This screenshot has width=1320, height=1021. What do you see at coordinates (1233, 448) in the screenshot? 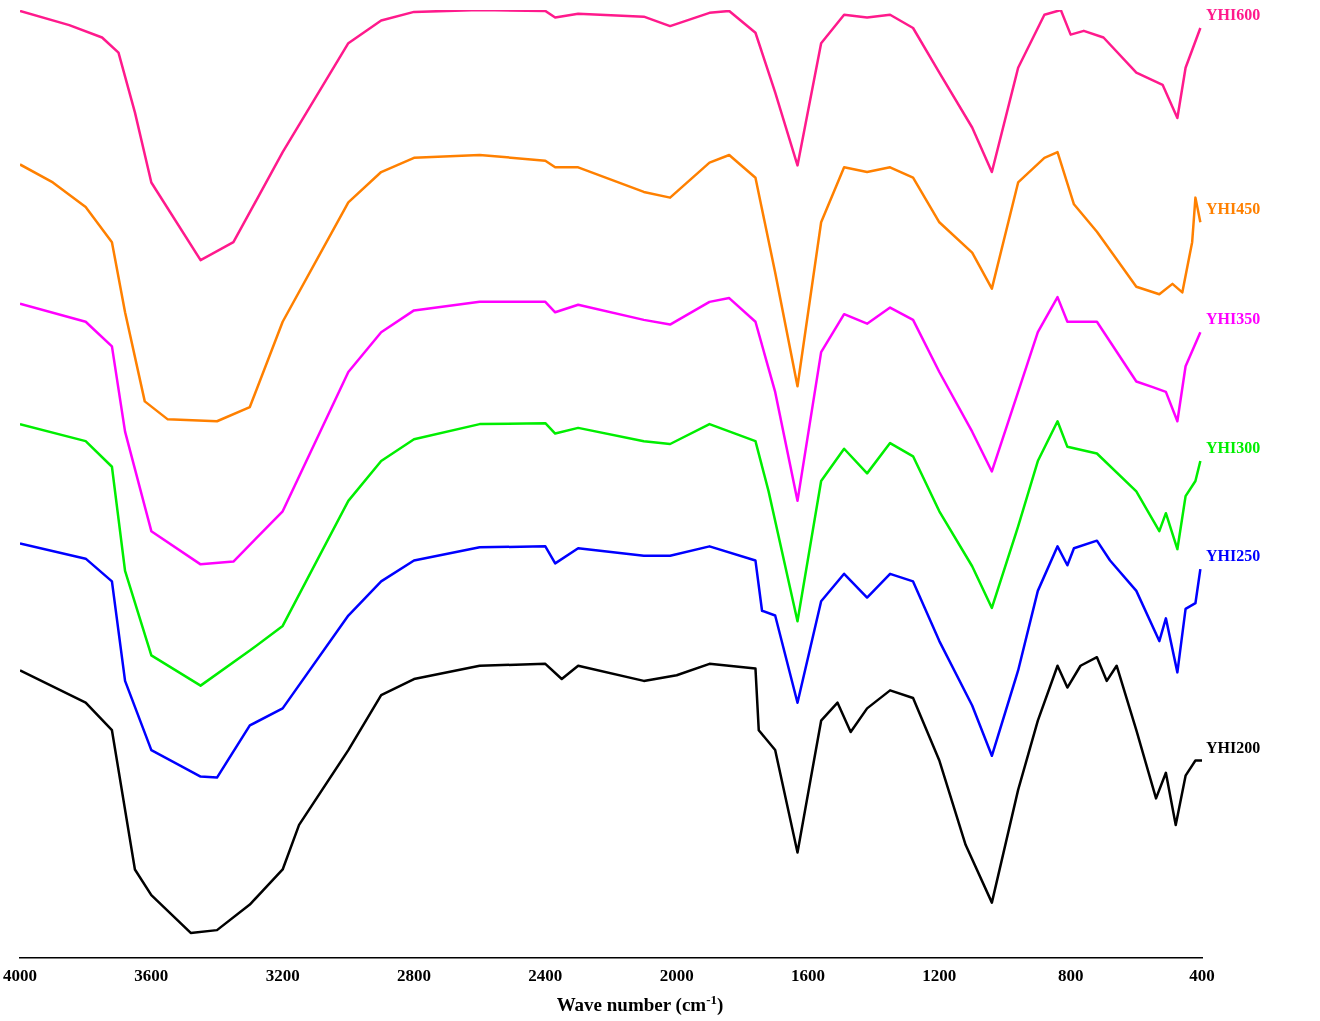
I see `series-label: YHI300` at bounding box center [1233, 448].